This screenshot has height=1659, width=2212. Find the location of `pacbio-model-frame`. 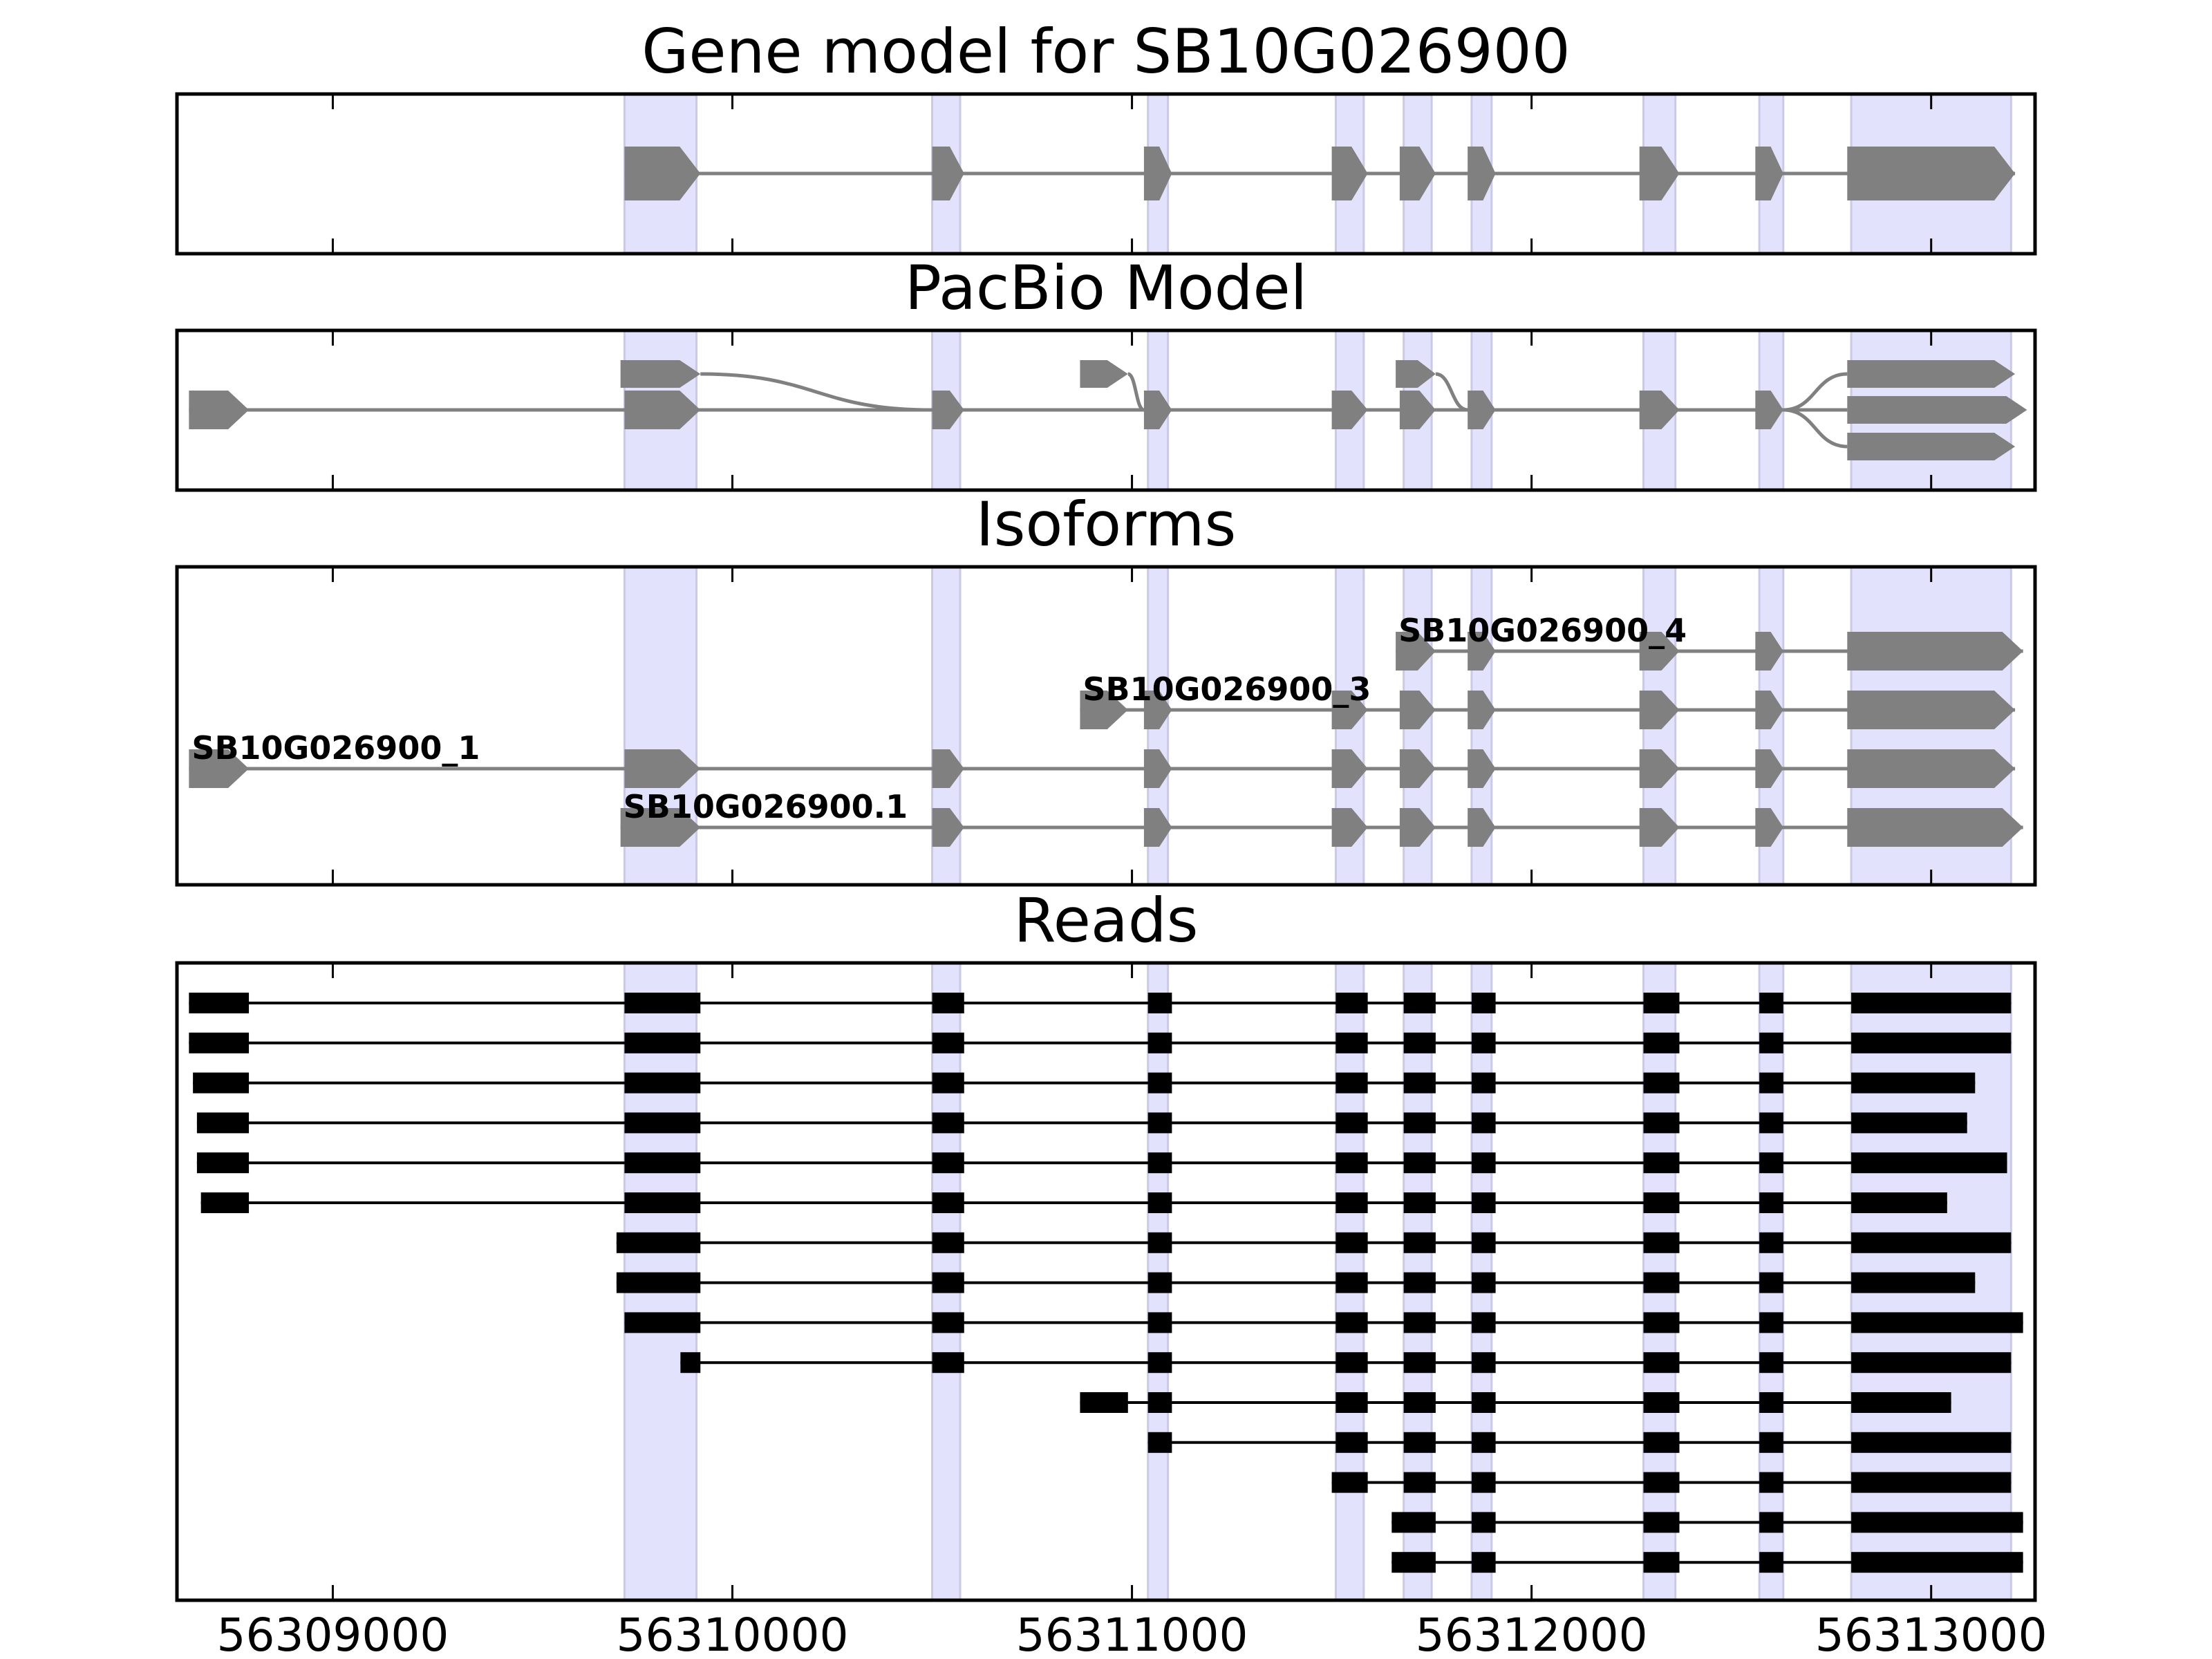

pacbio-model-frame is located at coordinates (1106, 410).